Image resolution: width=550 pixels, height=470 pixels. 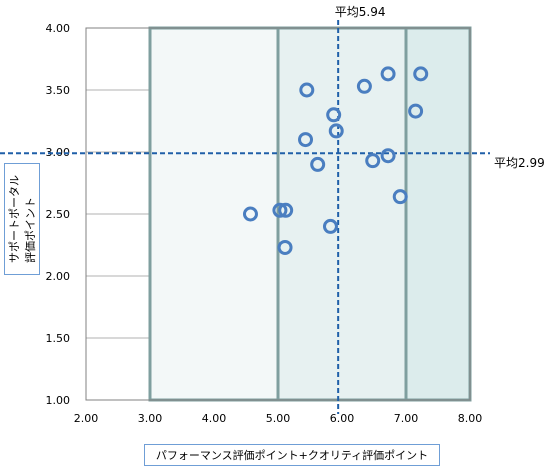 I want to click on x-axis-label: パフォーマンス評価ポイント+クオリティ評価ポイント, so click(x=292, y=455).